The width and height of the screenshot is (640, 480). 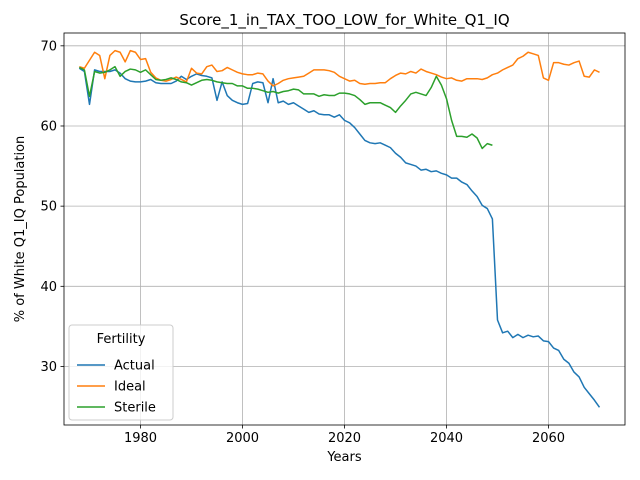 I want to click on series-line-sterile, so click(x=285, y=107).